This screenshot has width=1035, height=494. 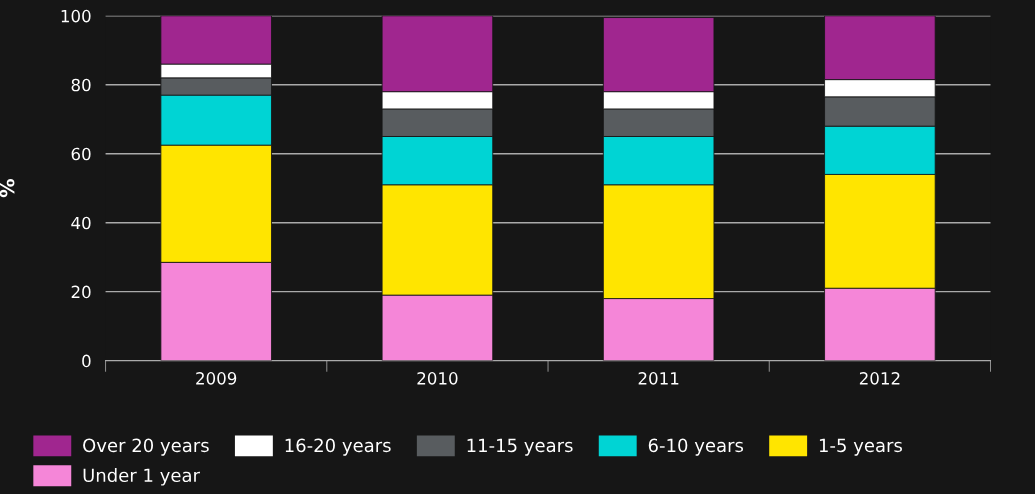 I want to click on y-tick-label: 100, so click(x=76, y=16).